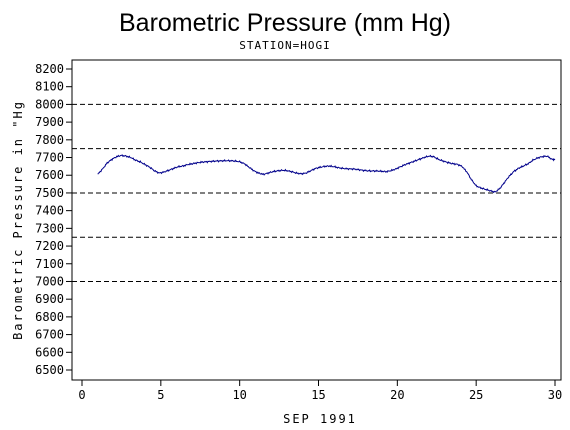  Describe the element at coordinates (49, 122) in the screenshot. I see `y-tick-label-7900: 7900` at that location.